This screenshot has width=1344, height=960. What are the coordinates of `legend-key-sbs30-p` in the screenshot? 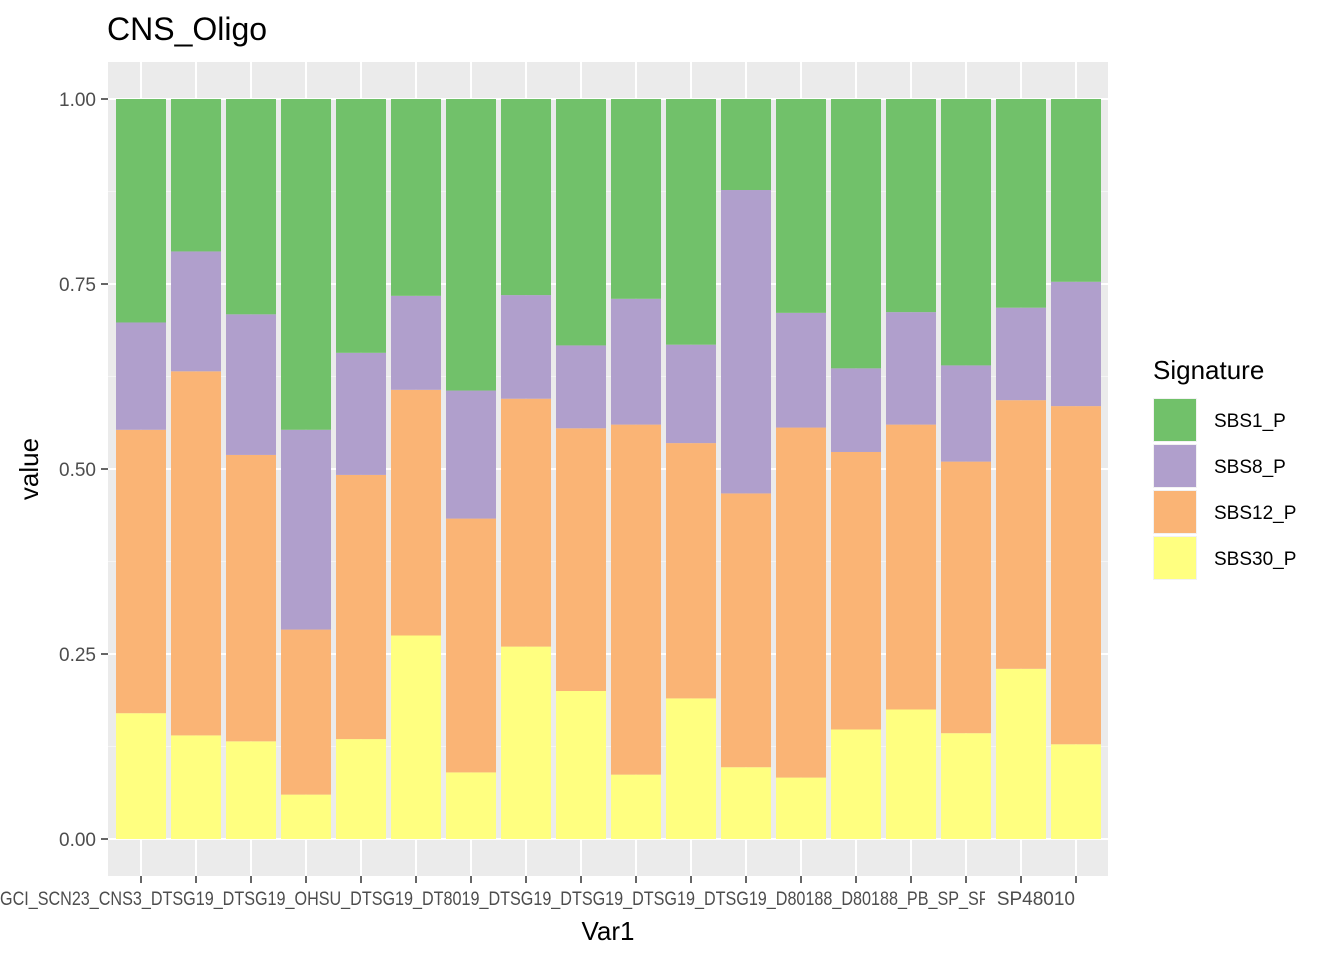 It's located at (1175, 558).